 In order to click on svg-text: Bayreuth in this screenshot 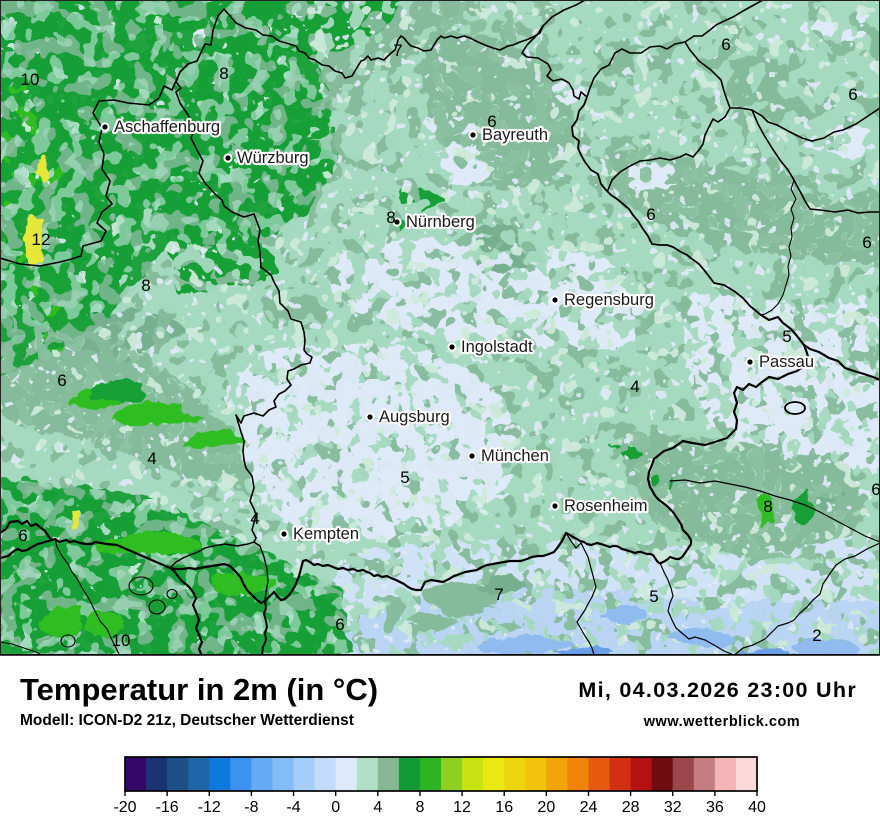, I will do `click(515, 135)`.